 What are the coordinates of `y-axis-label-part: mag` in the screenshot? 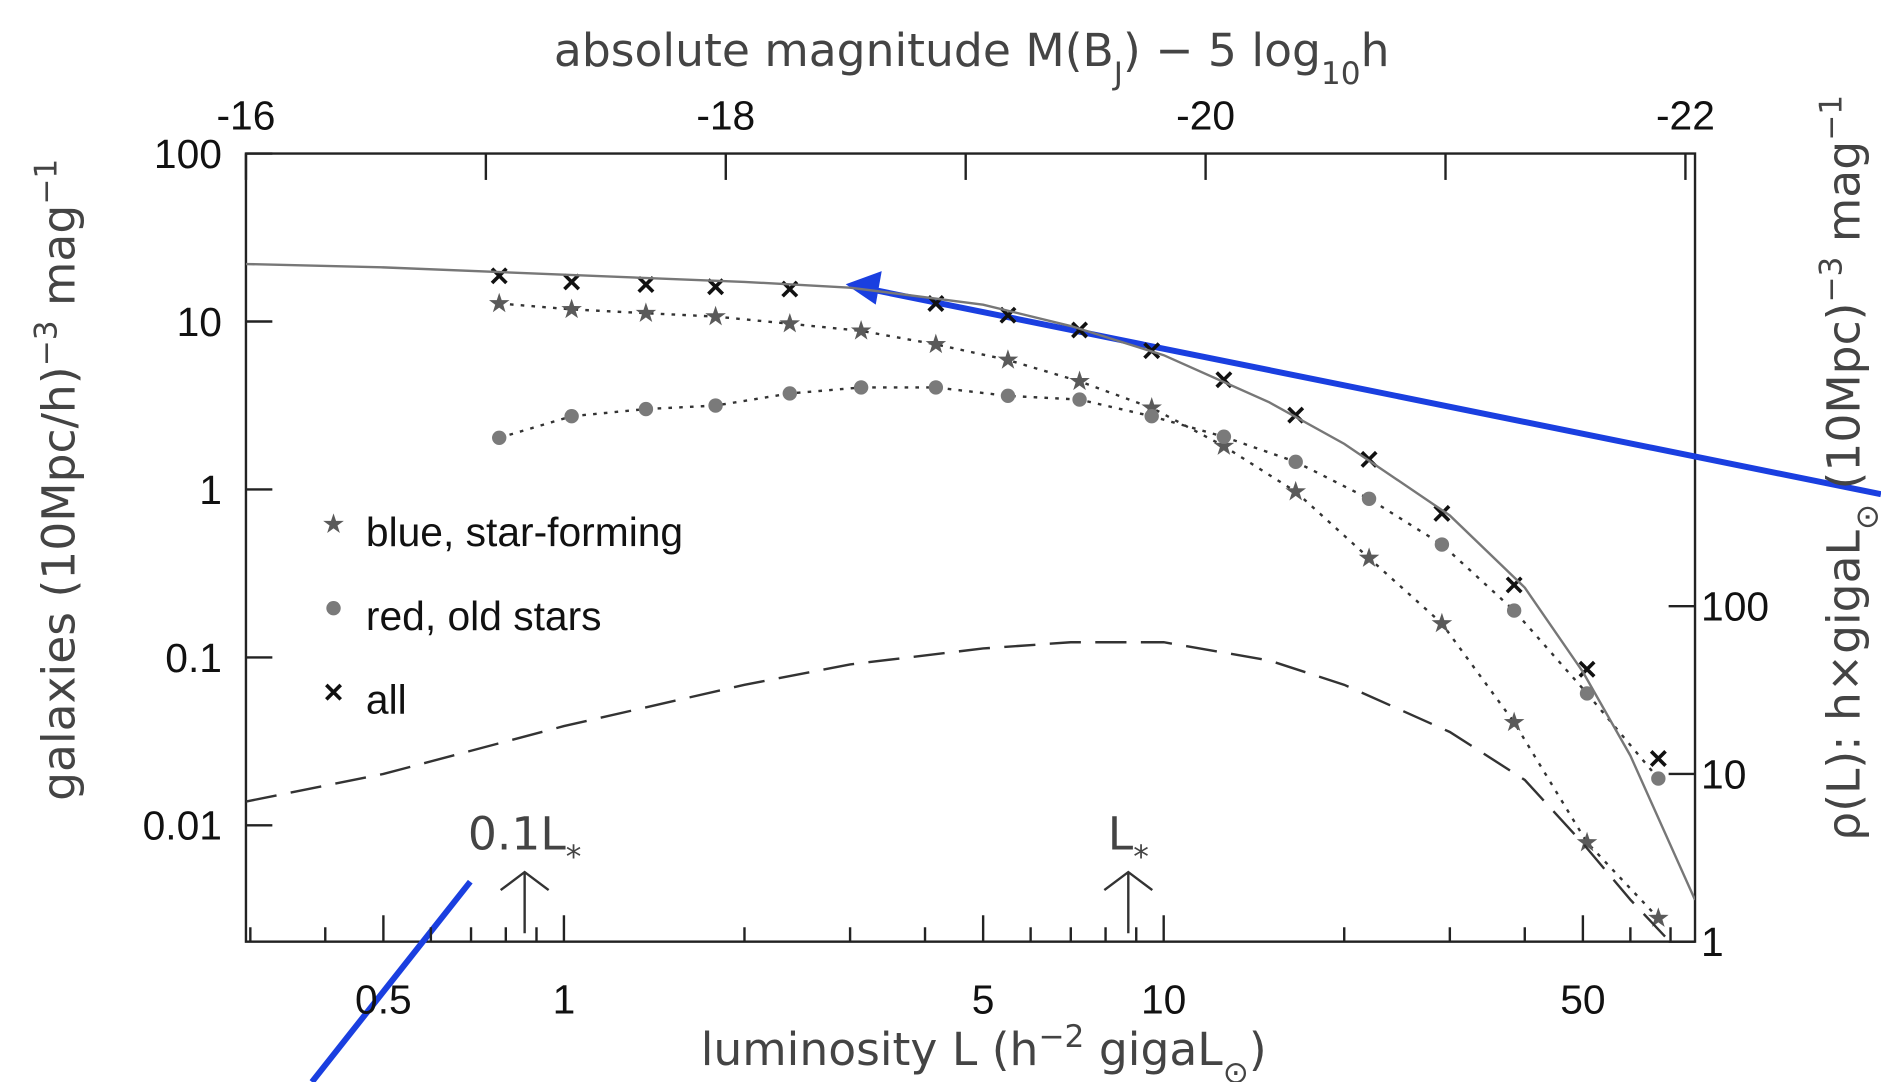 It's located at (58, 263).